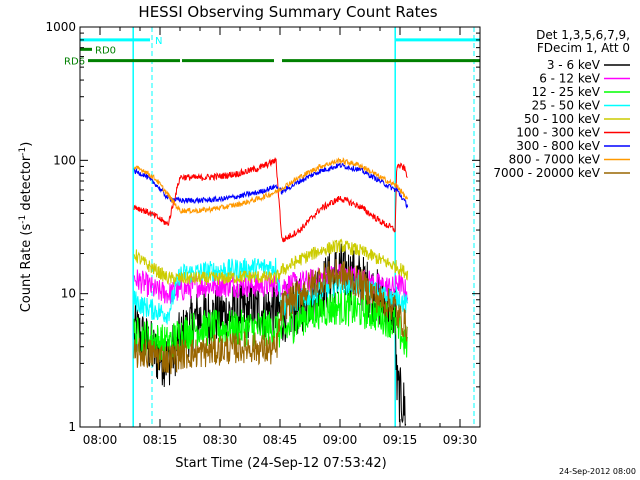  I want to click on x-tick-label: 09:15, so click(400, 440).